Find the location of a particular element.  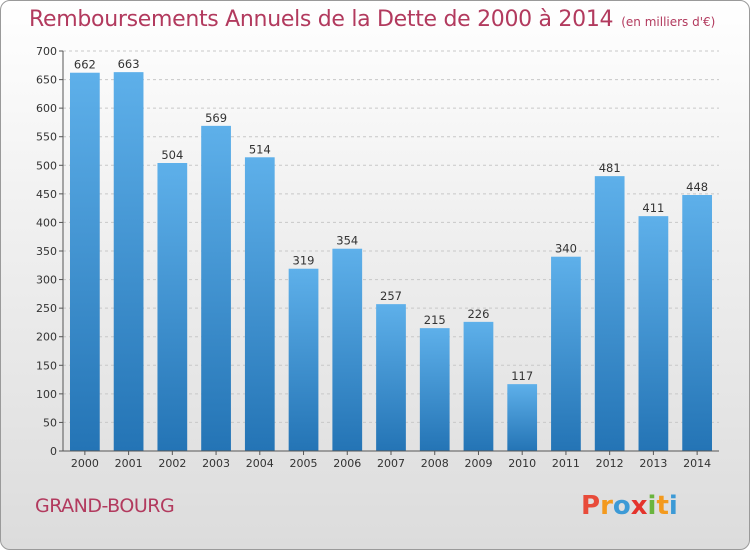

chart-subtitle: (en milliers d'€) is located at coordinates (668, 22).